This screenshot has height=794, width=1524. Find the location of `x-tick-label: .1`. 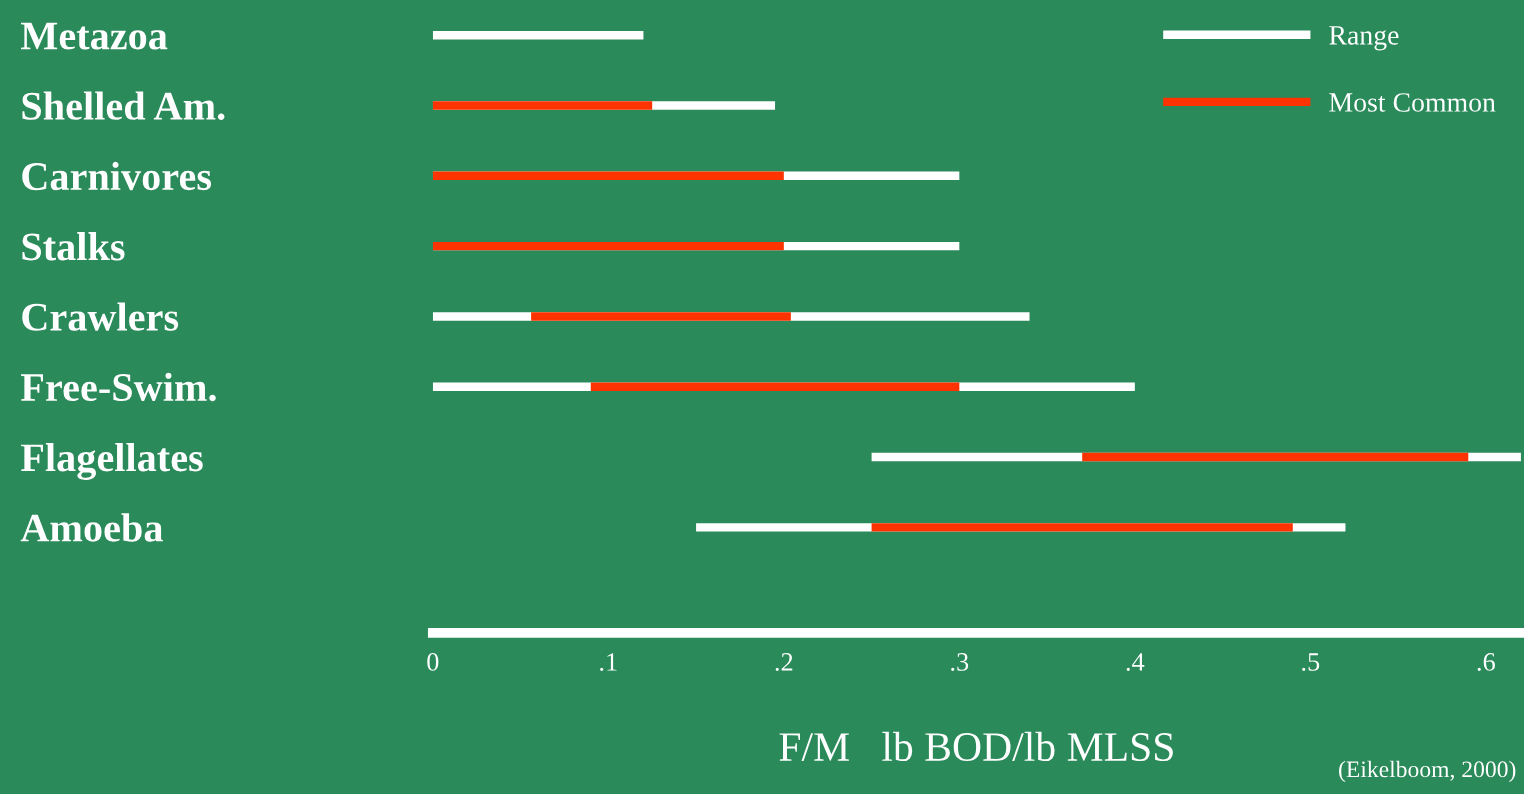

x-tick-label: .1 is located at coordinates (608, 662).